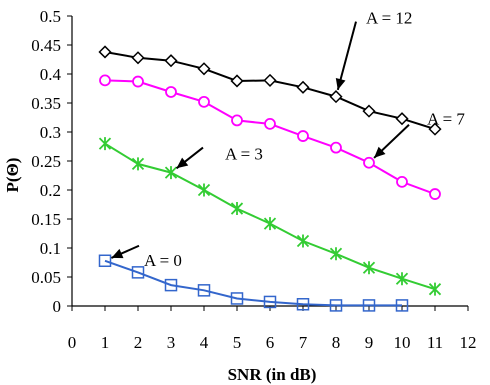  What do you see at coordinates (346, 56) in the screenshot?
I see `annotation-arrow` at bounding box center [346, 56].